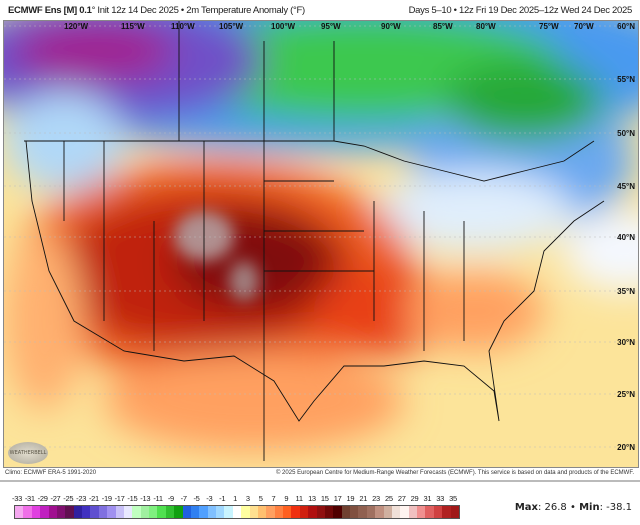 The width and height of the screenshot is (640, 525). Describe the element at coordinates (626, 447) in the screenshot. I see `latitude-label: 20°N` at that location.